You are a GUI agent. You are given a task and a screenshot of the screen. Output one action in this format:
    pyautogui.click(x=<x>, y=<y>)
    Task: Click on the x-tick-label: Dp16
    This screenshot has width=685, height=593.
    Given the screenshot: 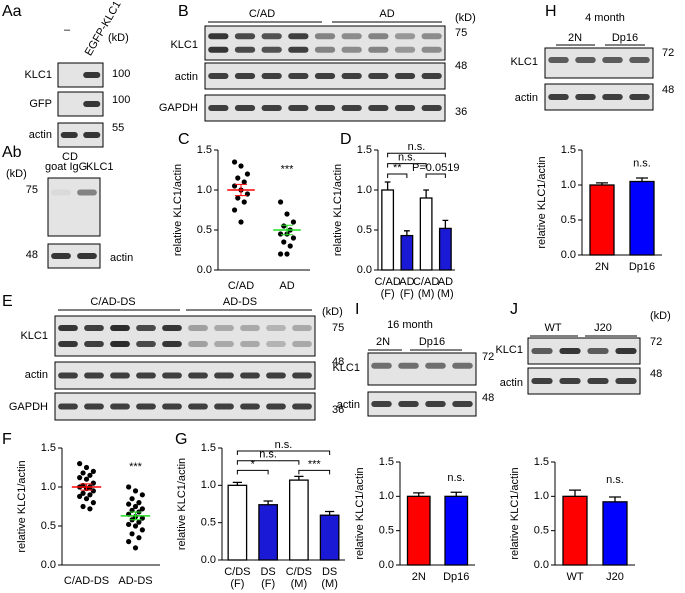 What is the action you would take?
    pyautogui.click(x=642, y=267)
    